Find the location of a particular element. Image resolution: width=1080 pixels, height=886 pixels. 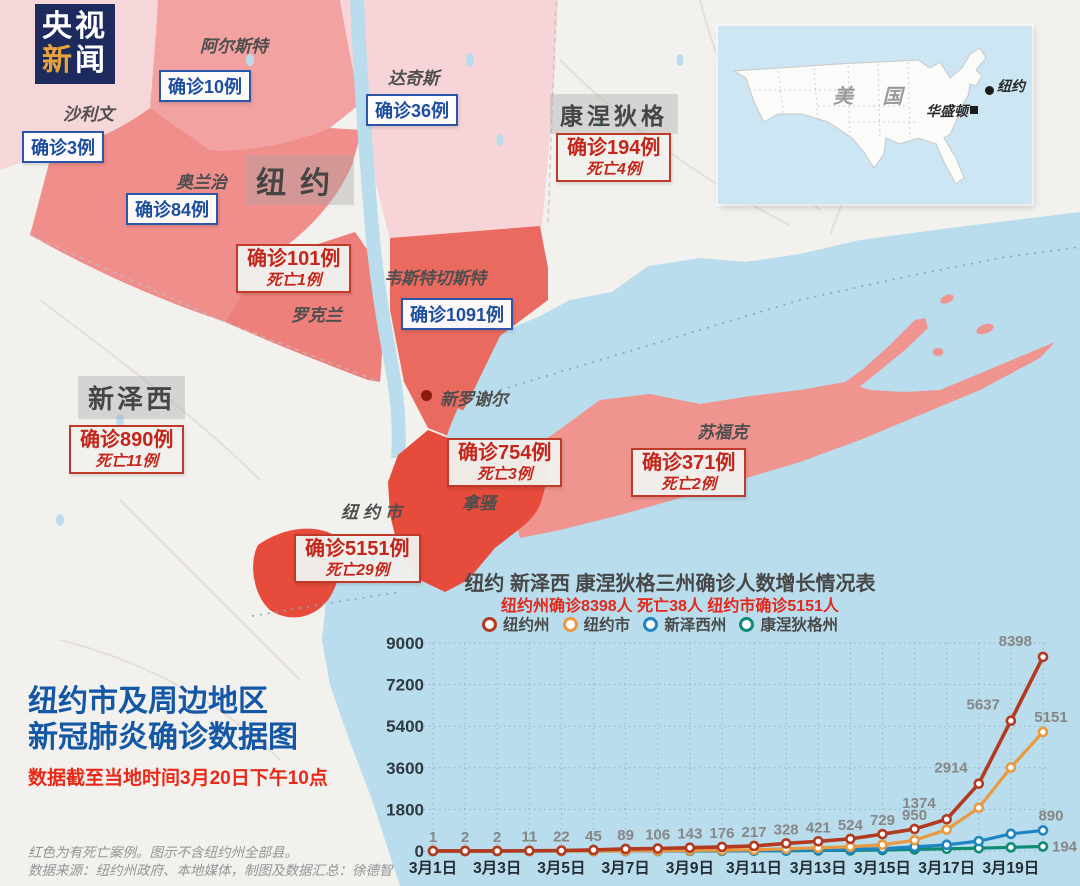

point-label: 950 is located at coordinates (914, 815).